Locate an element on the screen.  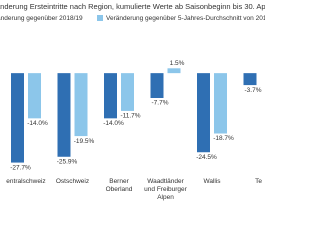
x-tick-label: Berner Oberland is located at coordinates (119, 185).